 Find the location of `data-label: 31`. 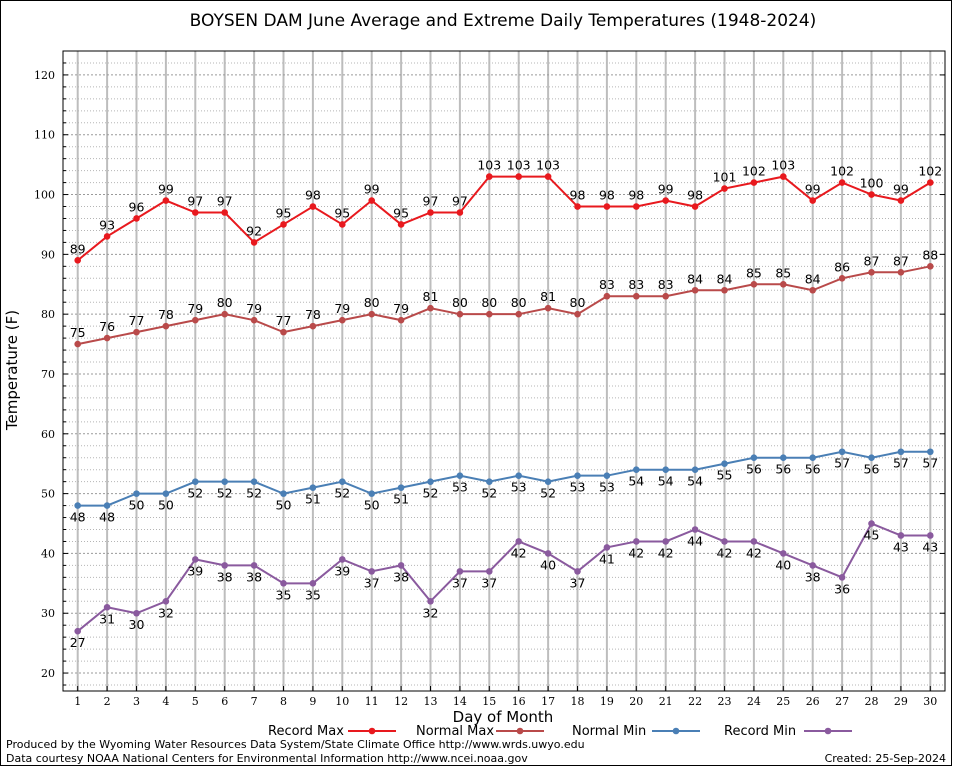

data-label: 31 is located at coordinates (107, 618).